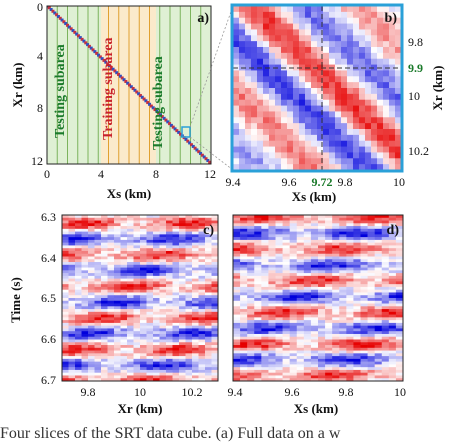  Describe the element at coordinates (129, 85) in the screenshot. I see `diagonal-data-band` at that location.